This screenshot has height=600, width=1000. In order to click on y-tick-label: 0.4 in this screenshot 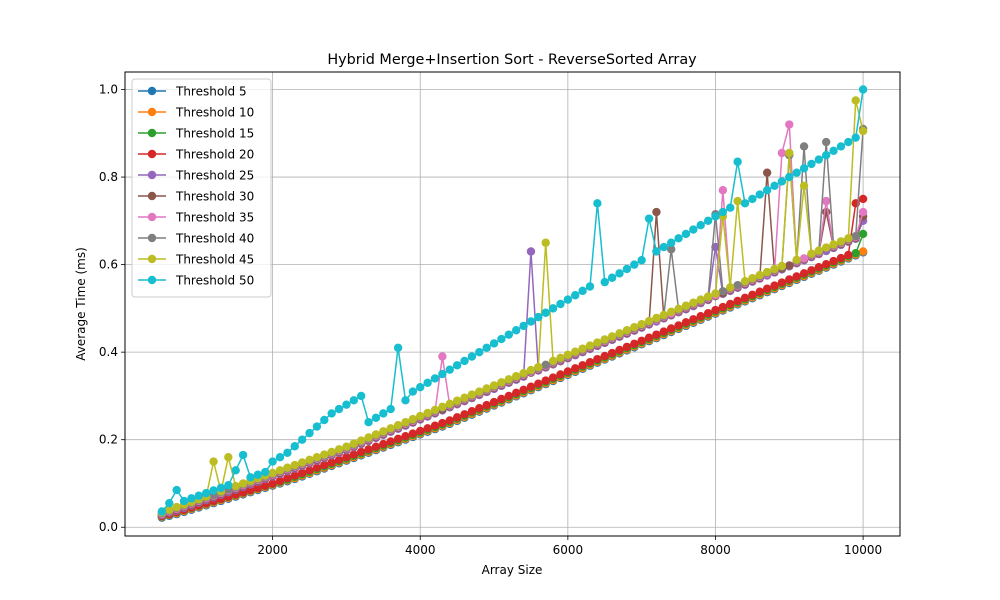, I will do `click(108, 352)`.